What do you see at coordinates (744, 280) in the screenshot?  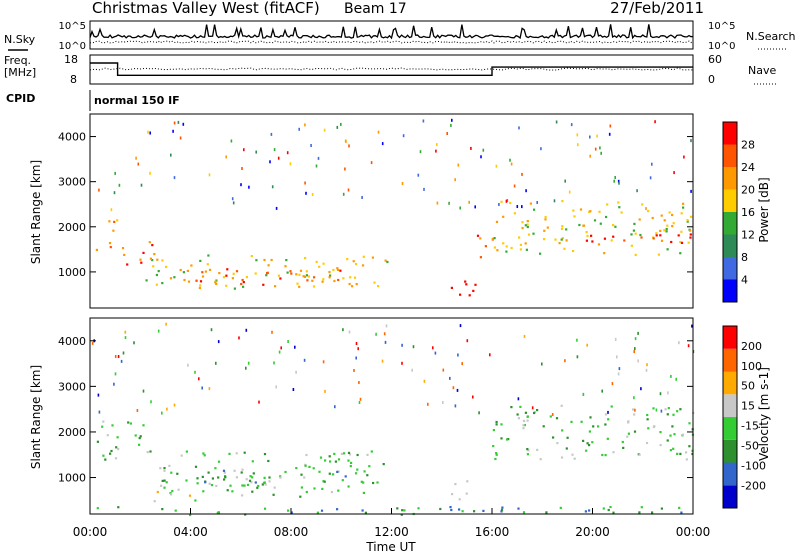 I see `colorbar-tick-label: 4` at bounding box center [744, 280].